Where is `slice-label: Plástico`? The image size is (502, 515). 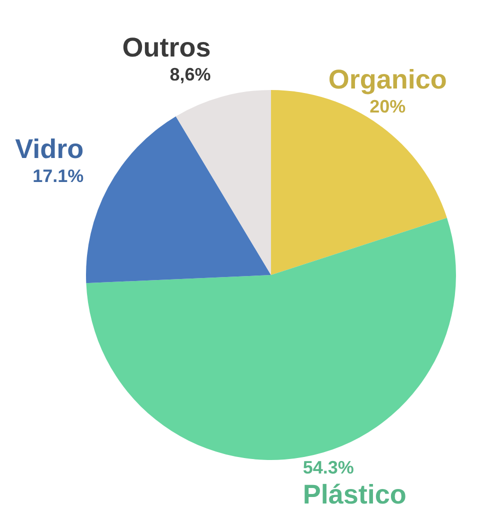 slice-label: Plástico is located at coordinates (354, 495).